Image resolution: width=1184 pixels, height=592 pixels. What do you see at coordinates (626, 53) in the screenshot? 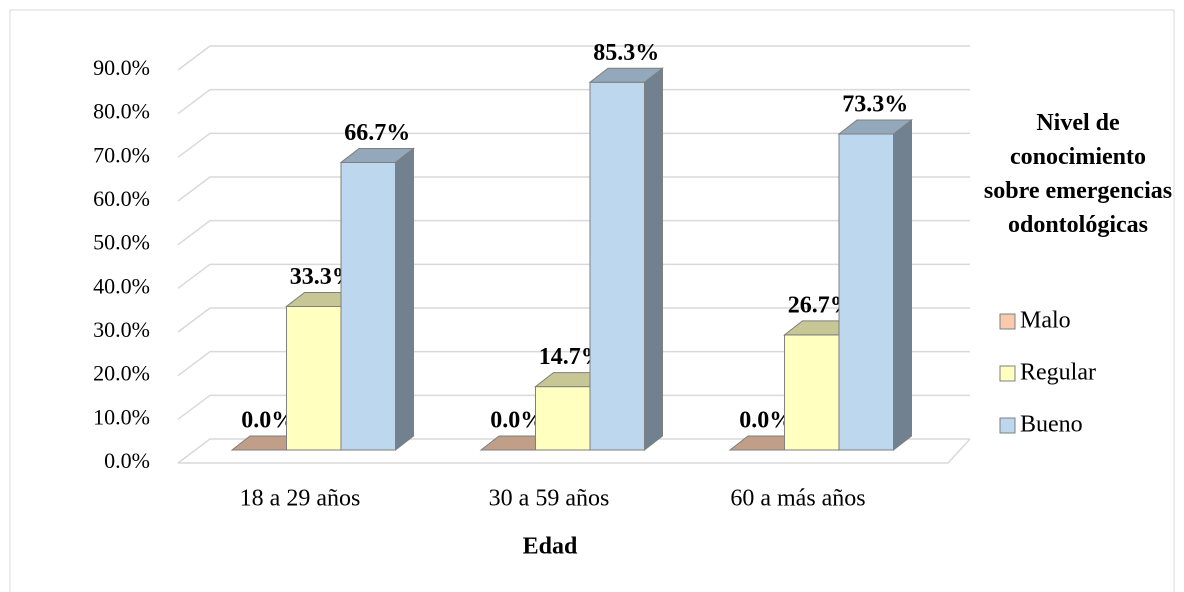
I see `data-label: 85.3%` at bounding box center [626, 53].